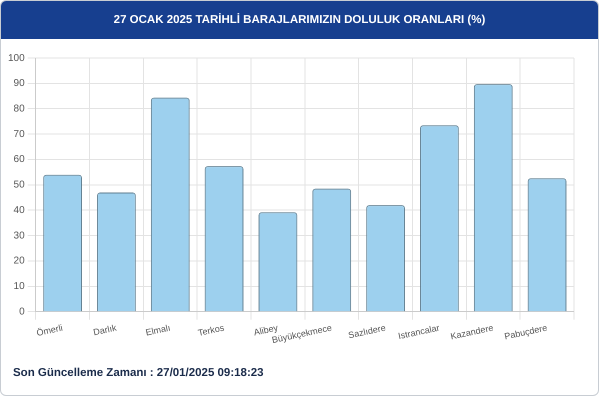 The height and width of the screenshot is (397, 600). What do you see at coordinates (299, 20) in the screenshot?
I see `chart-title: 27 OCAK 2025 TARİHLİ BARAJLARIMIZIN DOLULUK ORANLARI (%)` at bounding box center [299, 20].